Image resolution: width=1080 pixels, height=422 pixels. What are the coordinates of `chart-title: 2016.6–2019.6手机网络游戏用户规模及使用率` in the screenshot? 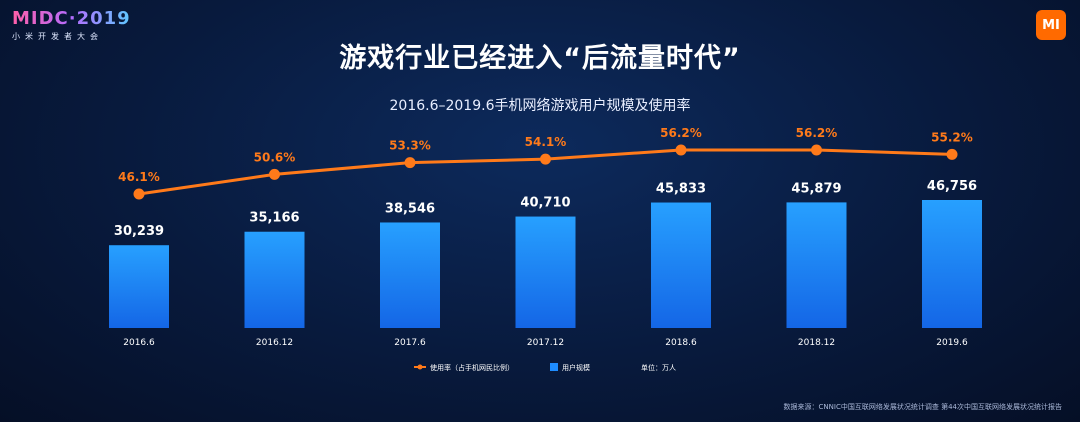 It's located at (540, 106).